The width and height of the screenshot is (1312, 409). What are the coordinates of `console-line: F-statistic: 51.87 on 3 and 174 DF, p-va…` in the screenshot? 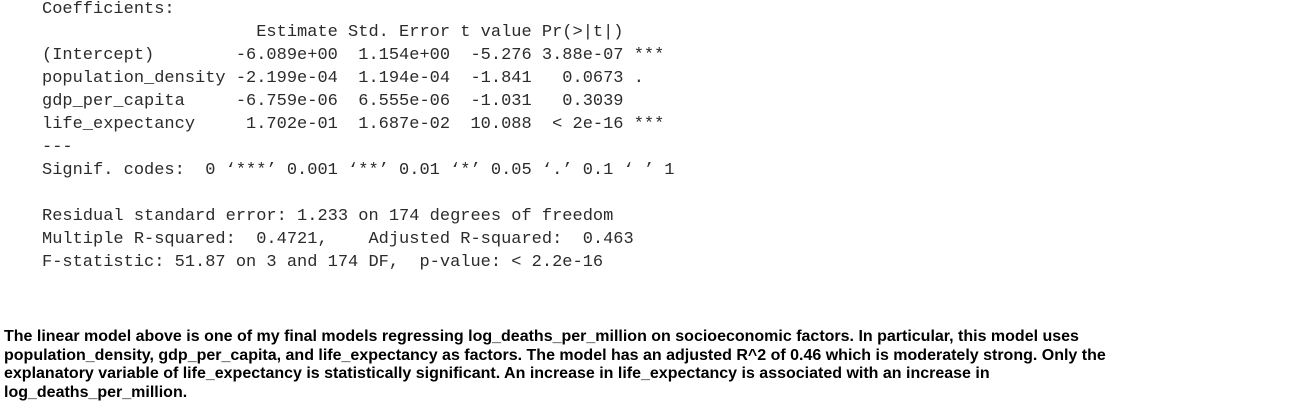 It's located at (323, 262).